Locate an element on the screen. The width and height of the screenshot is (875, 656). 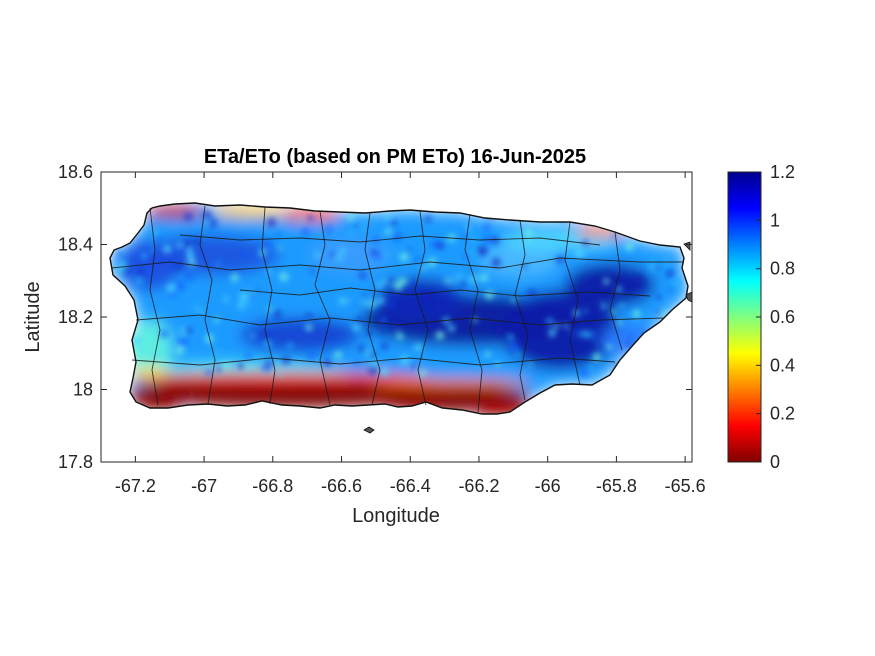
colorbar-tick-label: 0.6 is located at coordinates (782, 317).